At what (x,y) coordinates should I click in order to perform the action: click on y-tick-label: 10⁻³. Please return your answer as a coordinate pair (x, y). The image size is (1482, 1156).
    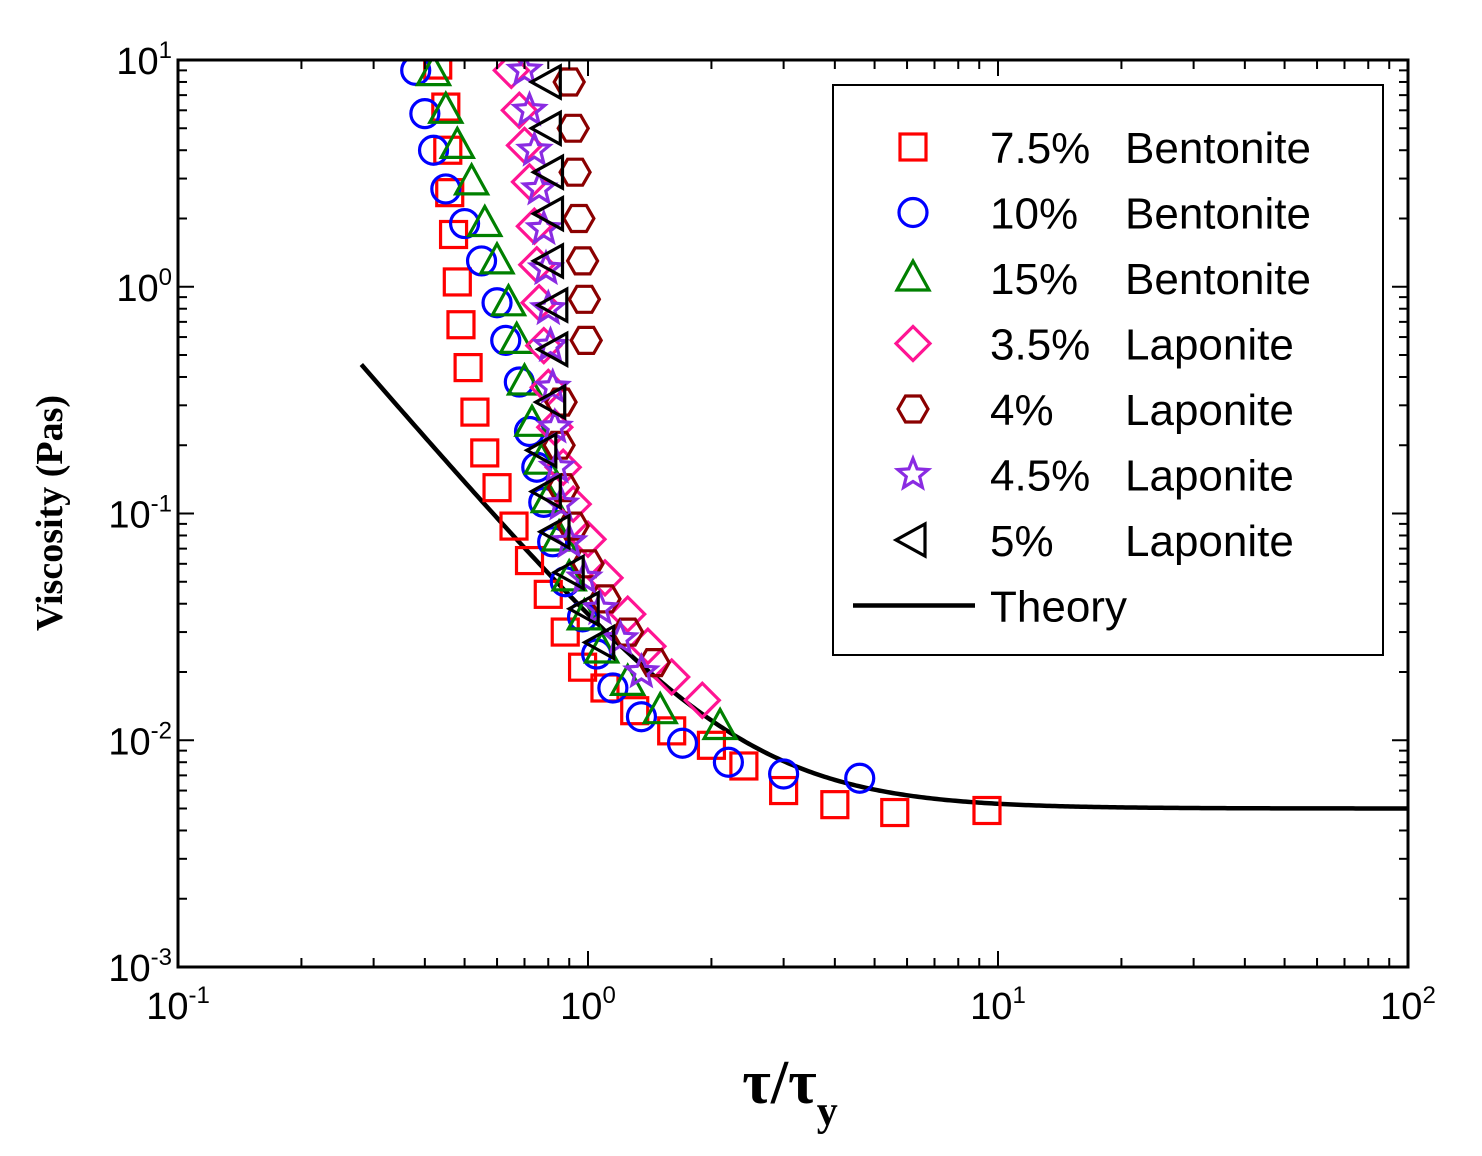
    Looking at the image, I should click on (140, 967).